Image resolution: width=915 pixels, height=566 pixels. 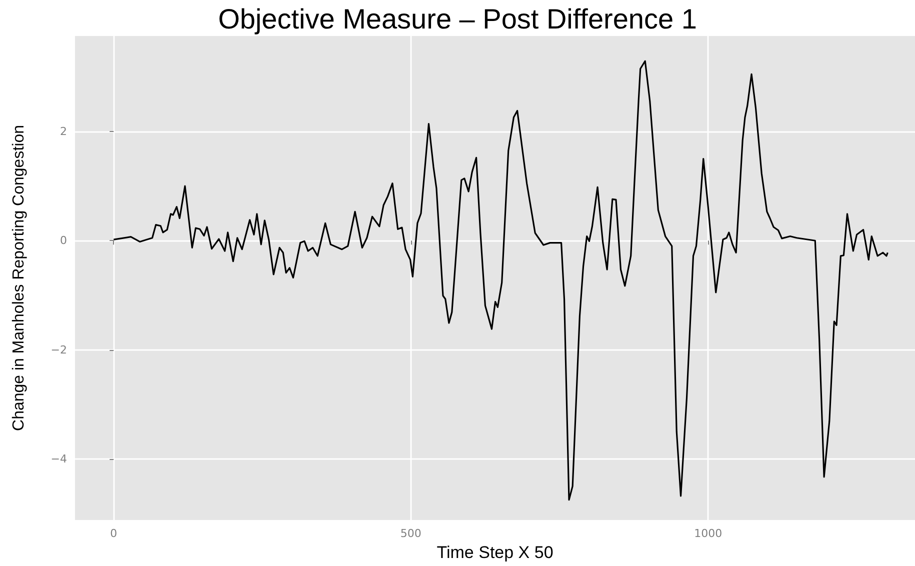 What do you see at coordinates (19, 278) in the screenshot?
I see `y-axis-title: Change in Manholes Reporting Congestion` at bounding box center [19, 278].